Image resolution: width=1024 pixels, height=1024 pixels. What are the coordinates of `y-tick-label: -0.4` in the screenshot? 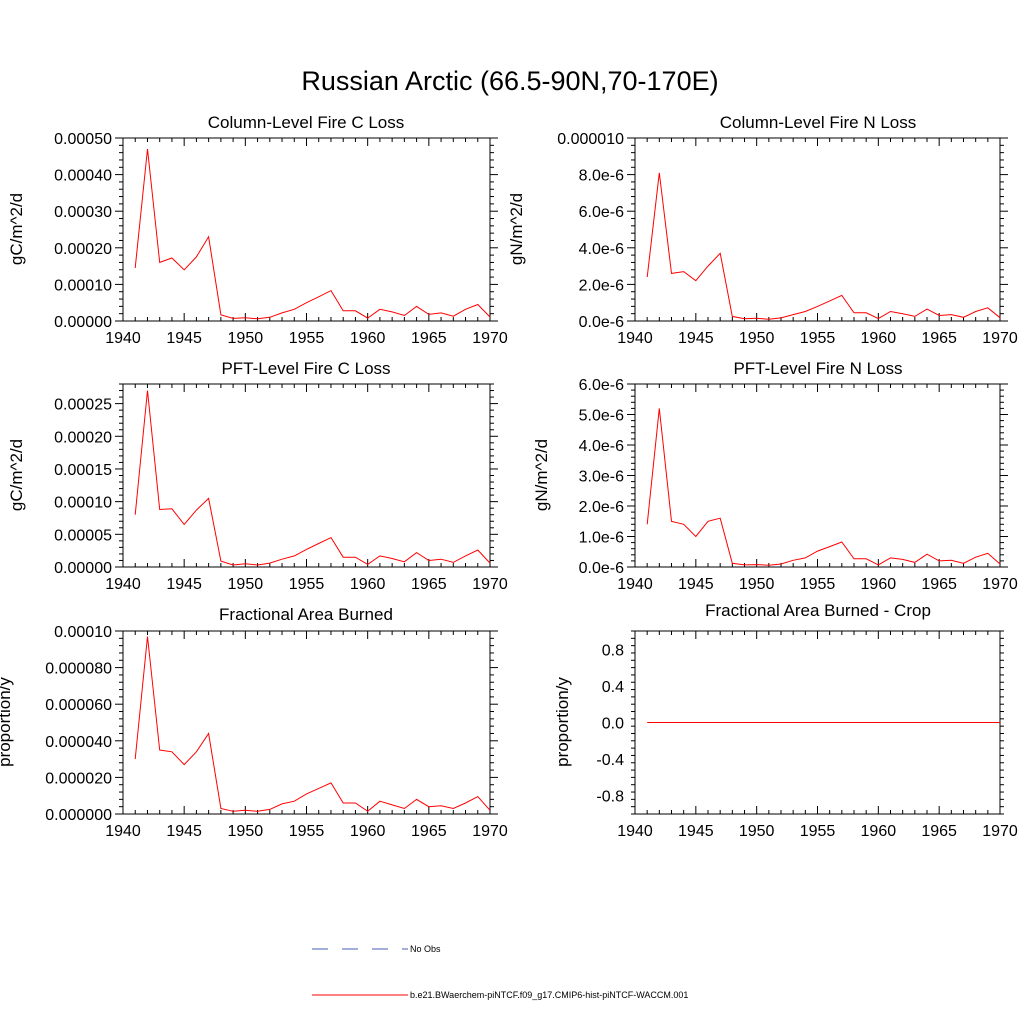 It's located at (610, 760).